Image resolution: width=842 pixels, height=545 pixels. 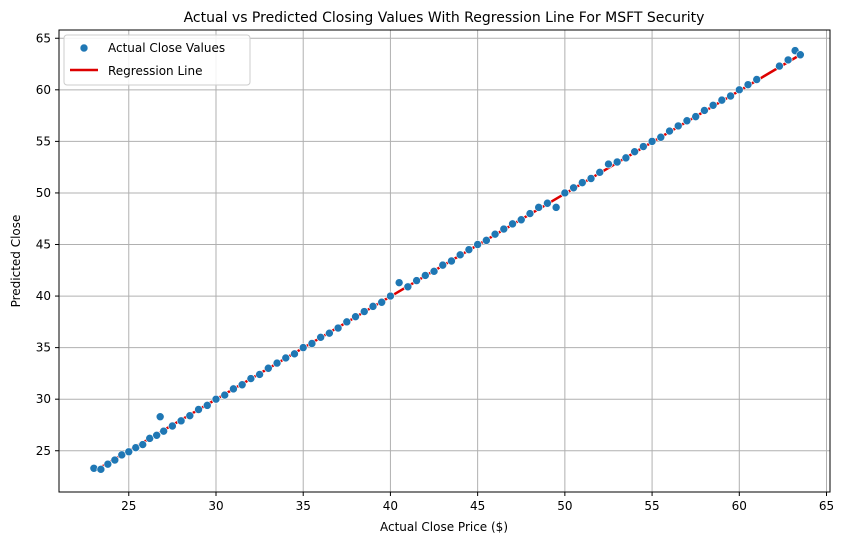 What do you see at coordinates (43, 90) in the screenshot?
I see `y-tick-label: 60` at bounding box center [43, 90].